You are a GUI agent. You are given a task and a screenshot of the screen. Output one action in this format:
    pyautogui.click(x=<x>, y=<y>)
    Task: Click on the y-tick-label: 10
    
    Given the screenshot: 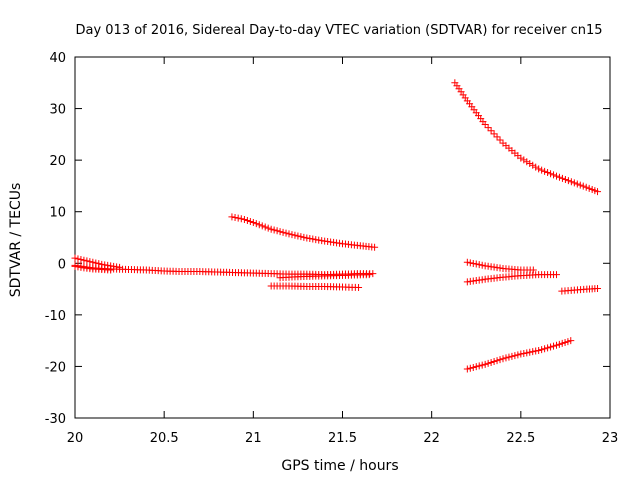 What is the action you would take?
    pyautogui.click(x=57, y=213)
    